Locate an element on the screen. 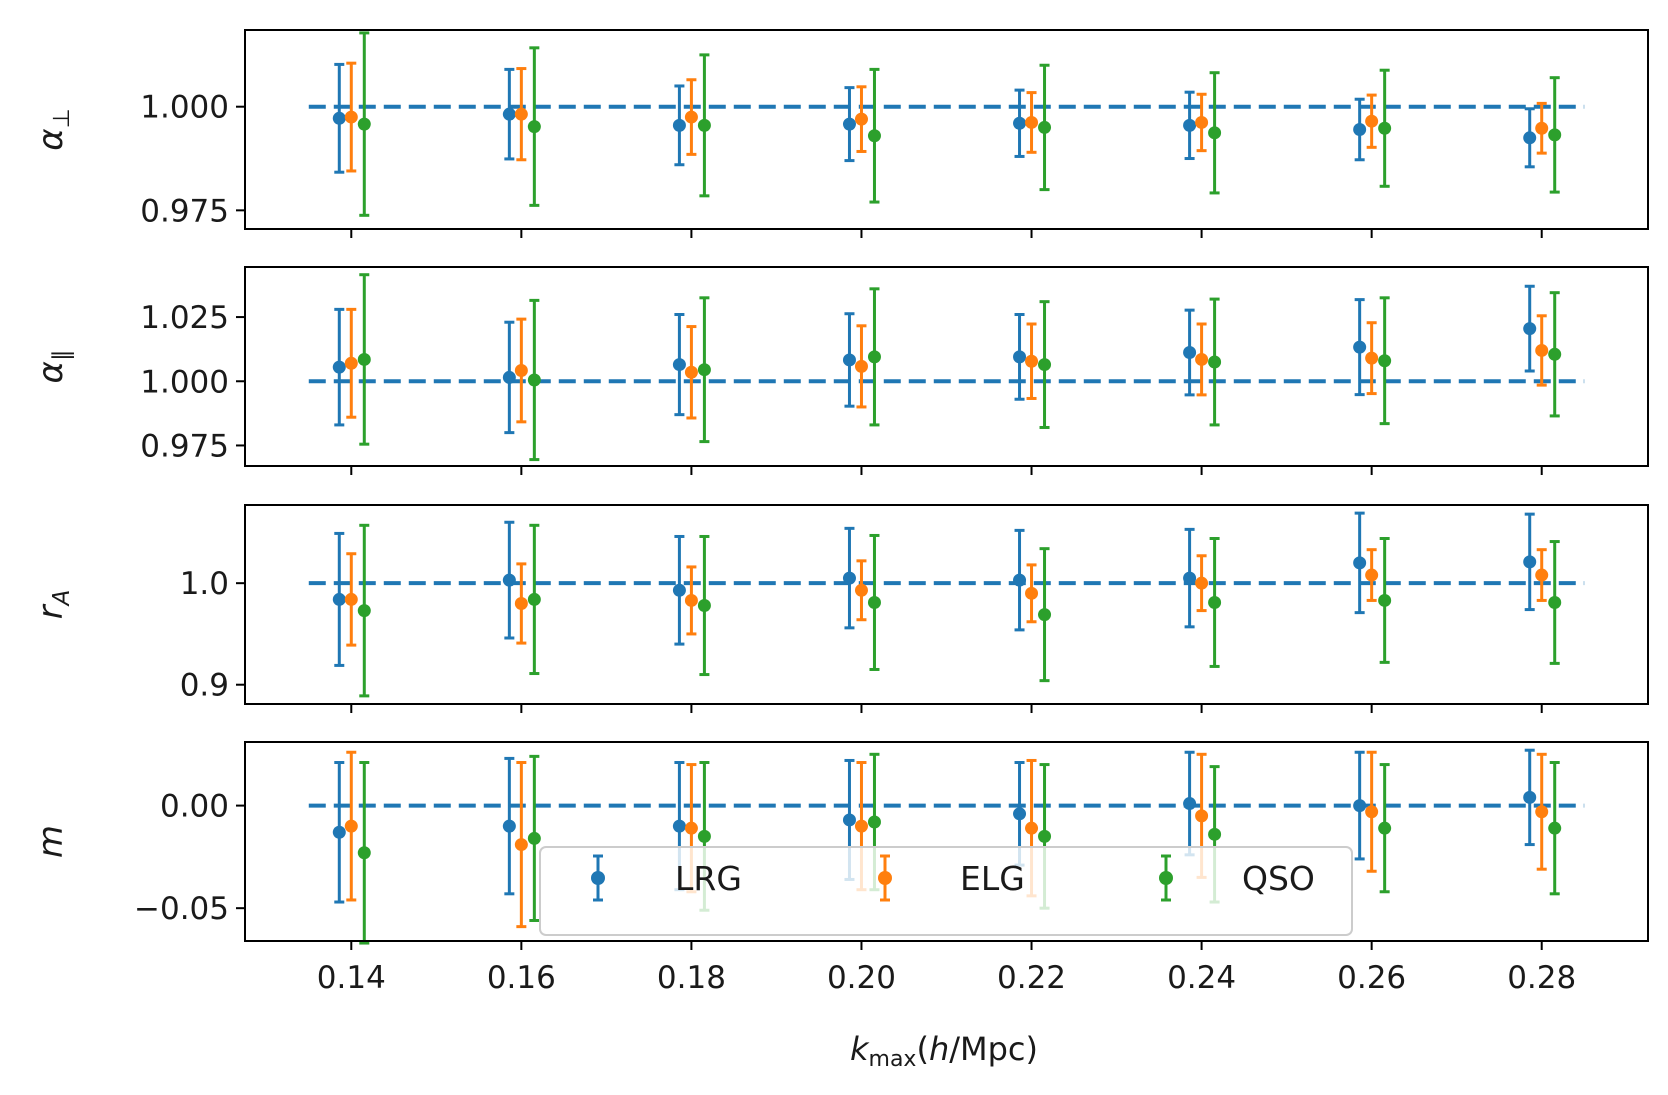 The width and height of the screenshot is (1668, 1095). legend-entry-qso: QSO is located at coordinates (1237, 878).